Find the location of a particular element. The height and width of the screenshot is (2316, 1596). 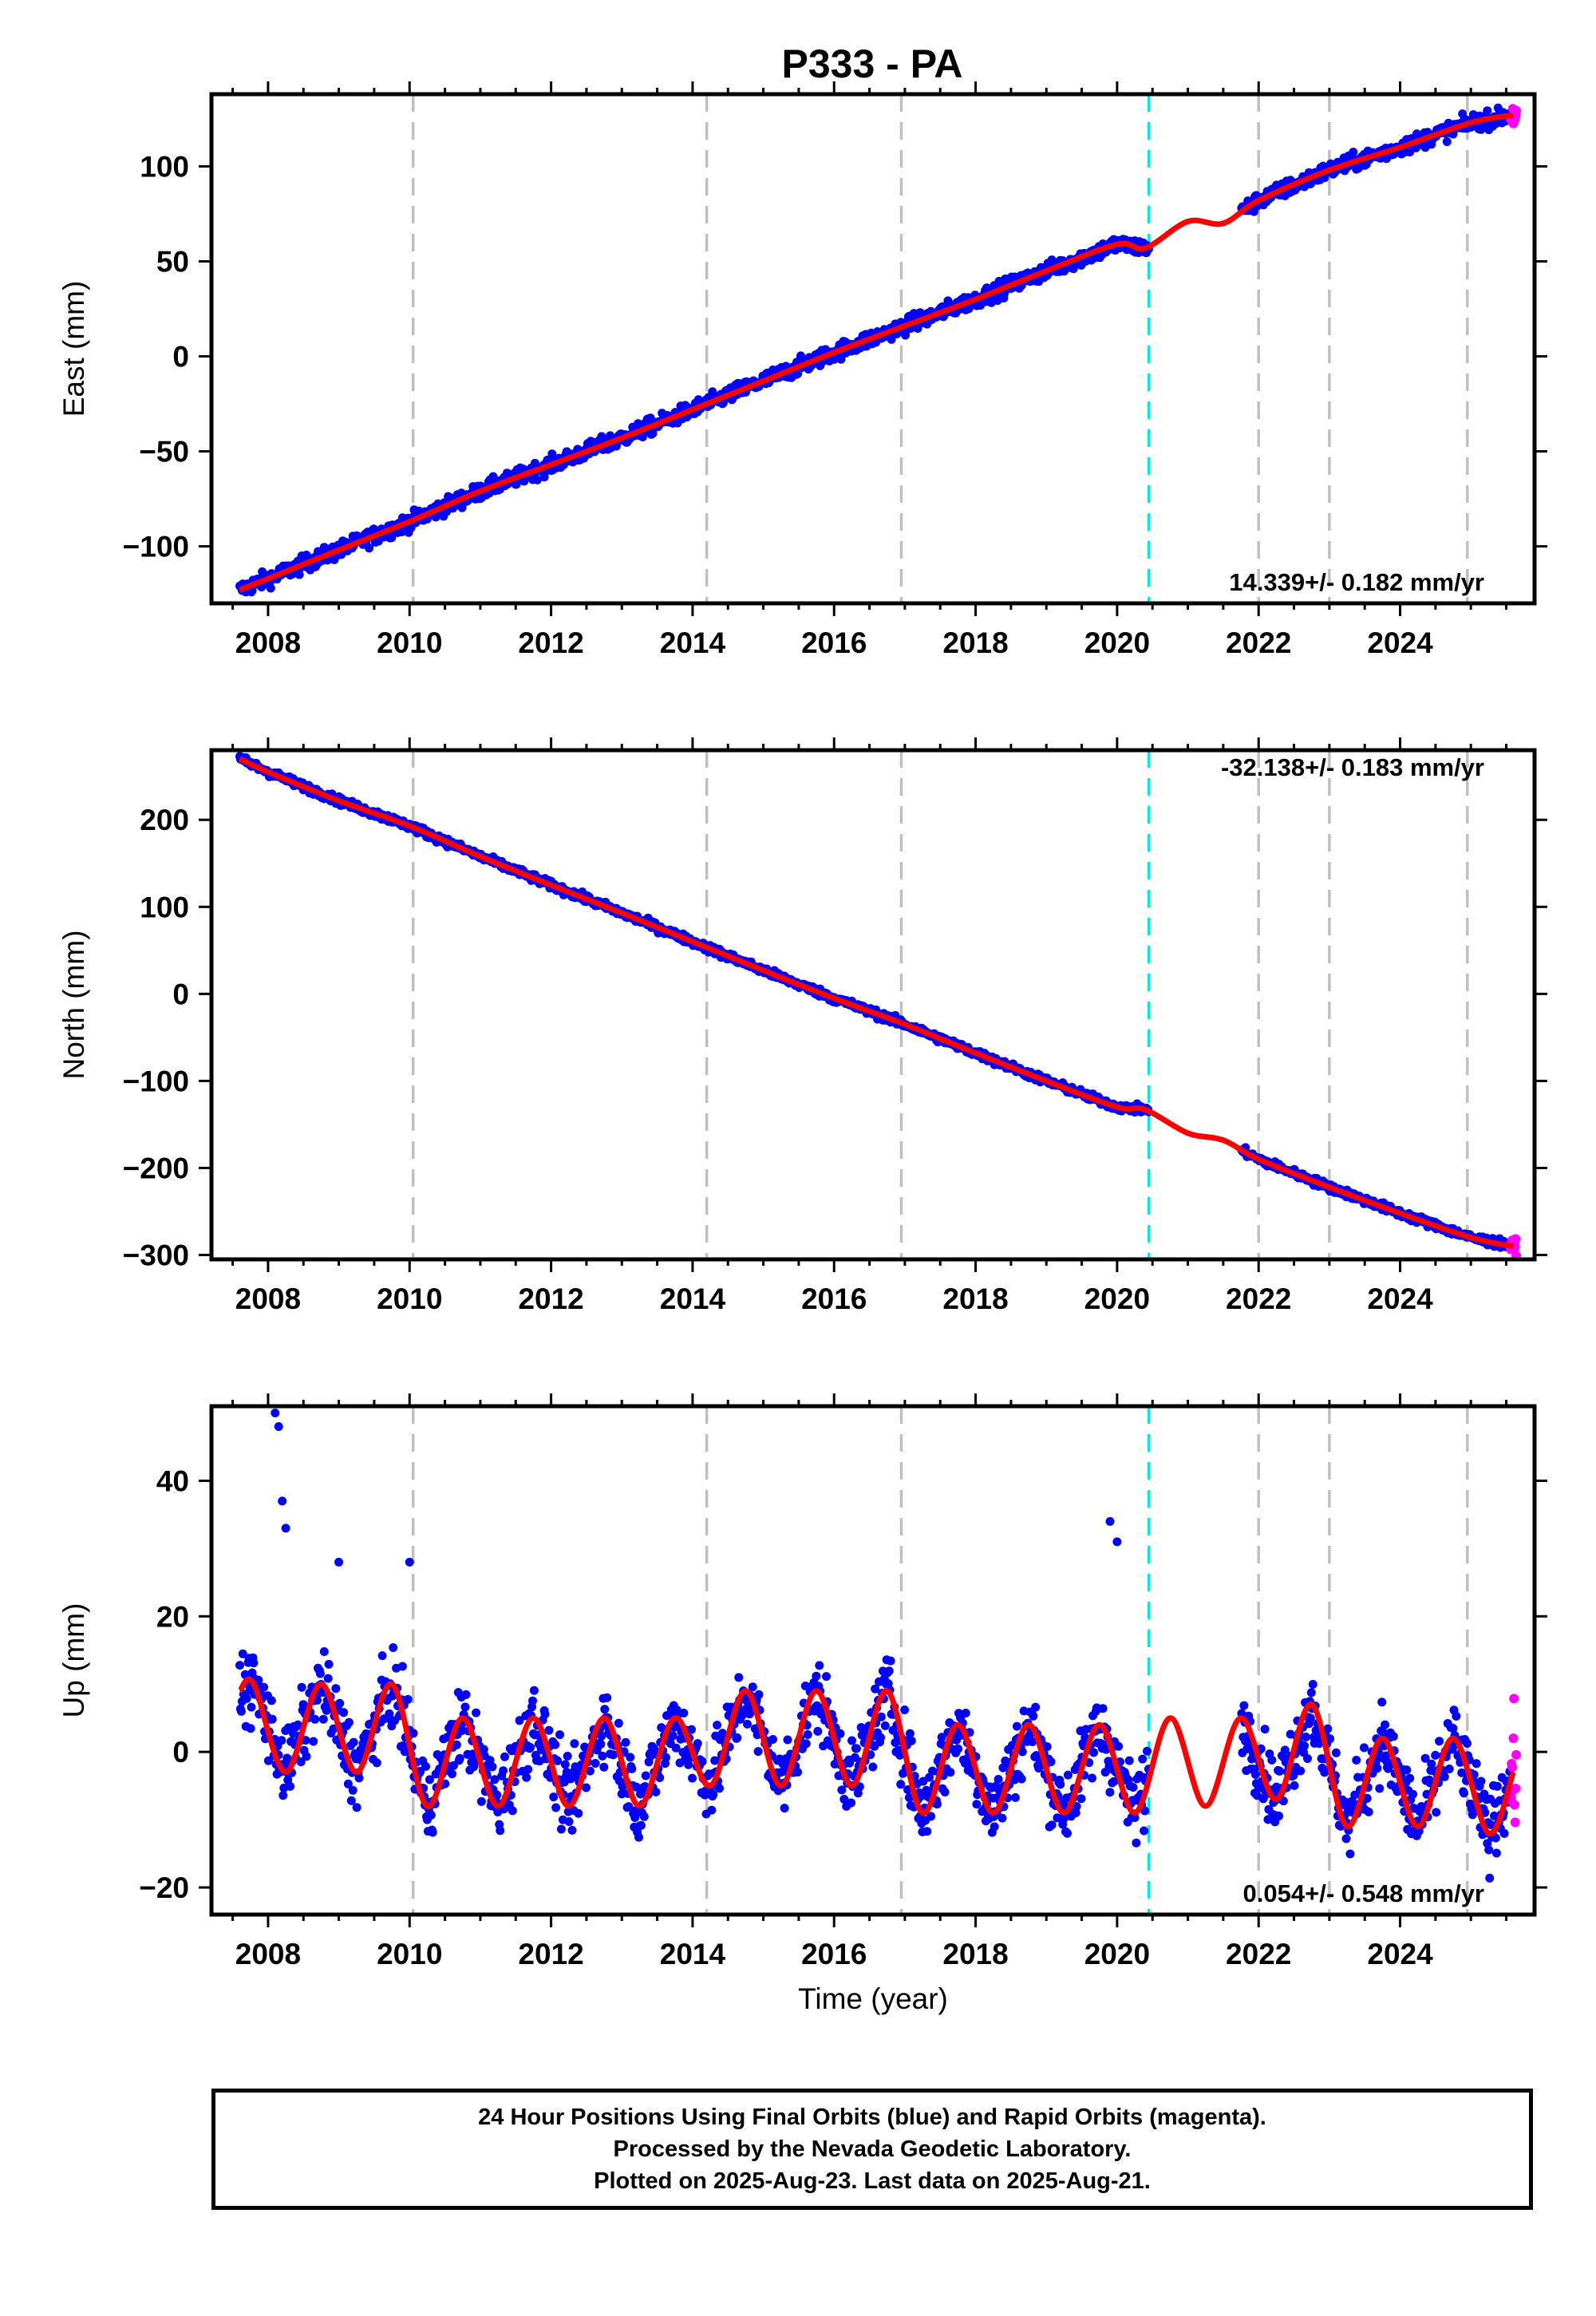

velocity-label: 0.054+/- 0.548 mm/yr is located at coordinates (1363, 1893).